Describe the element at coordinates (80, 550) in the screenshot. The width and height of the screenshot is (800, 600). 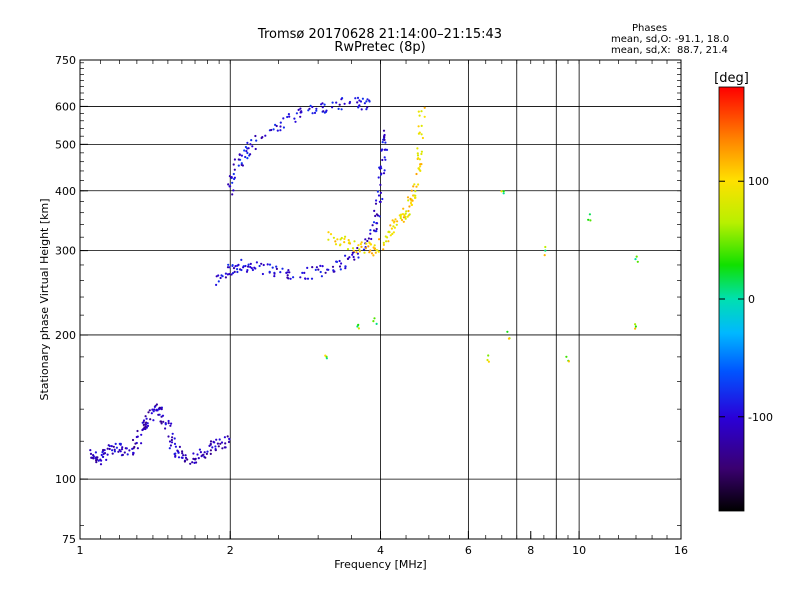
I see `x-tick-label: 1` at that location.